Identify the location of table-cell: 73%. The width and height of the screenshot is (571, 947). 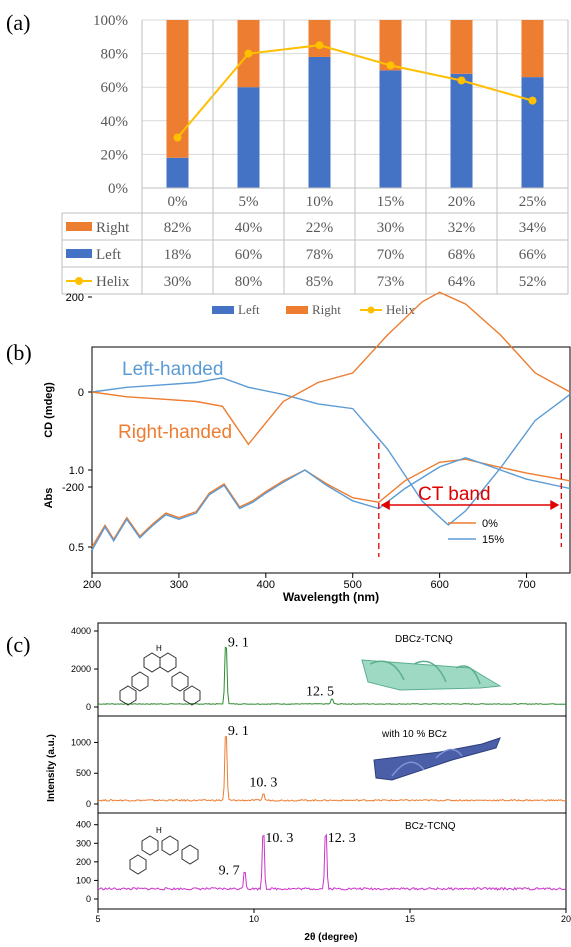
(391, 282).